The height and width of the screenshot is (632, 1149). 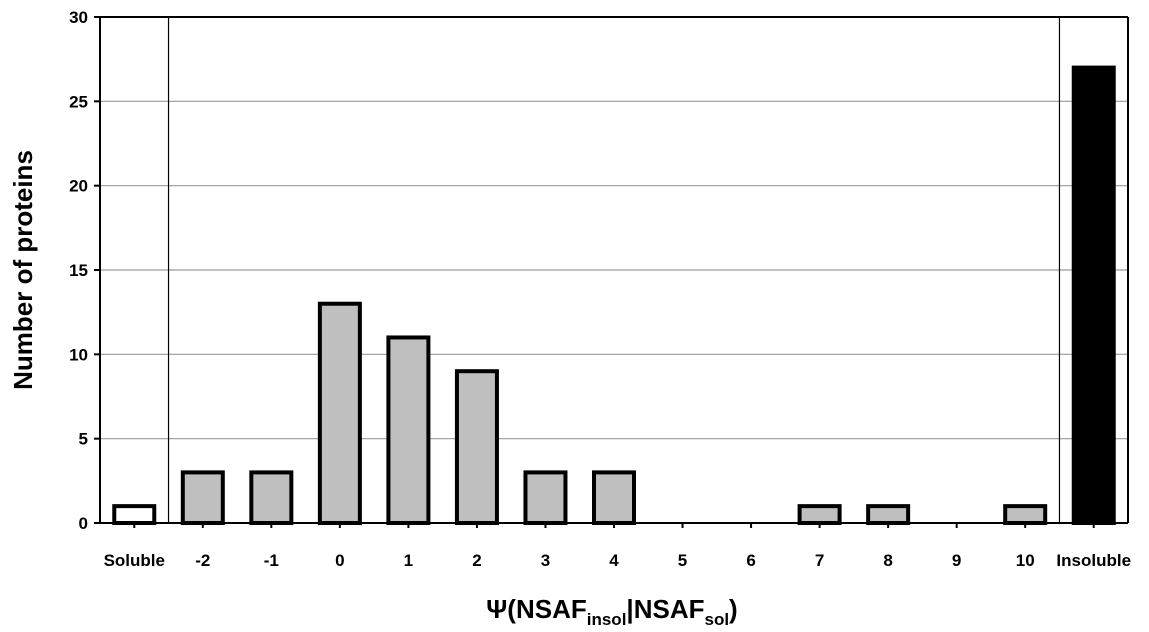 What do you see at coordinates (536, 609) in the screenshot?
I see `x-axis-title-prefix: Ψ(NSAF` at bounding box center [536, 609].